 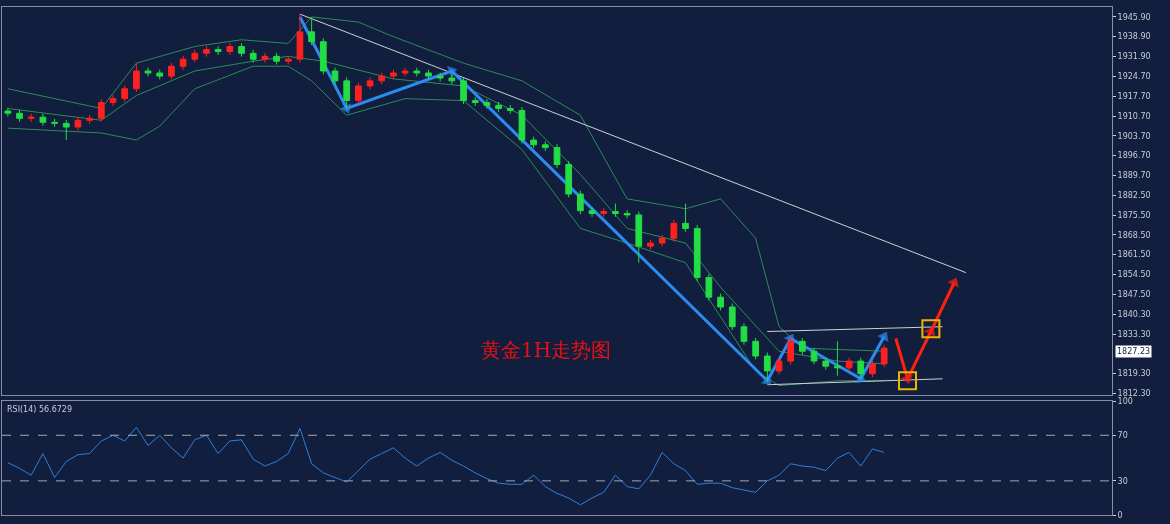 What do you see at coordinates (1134, 57) in the screenshot?
I see `y-tick-label: 1931.90` at bounding box center [1134, 57].